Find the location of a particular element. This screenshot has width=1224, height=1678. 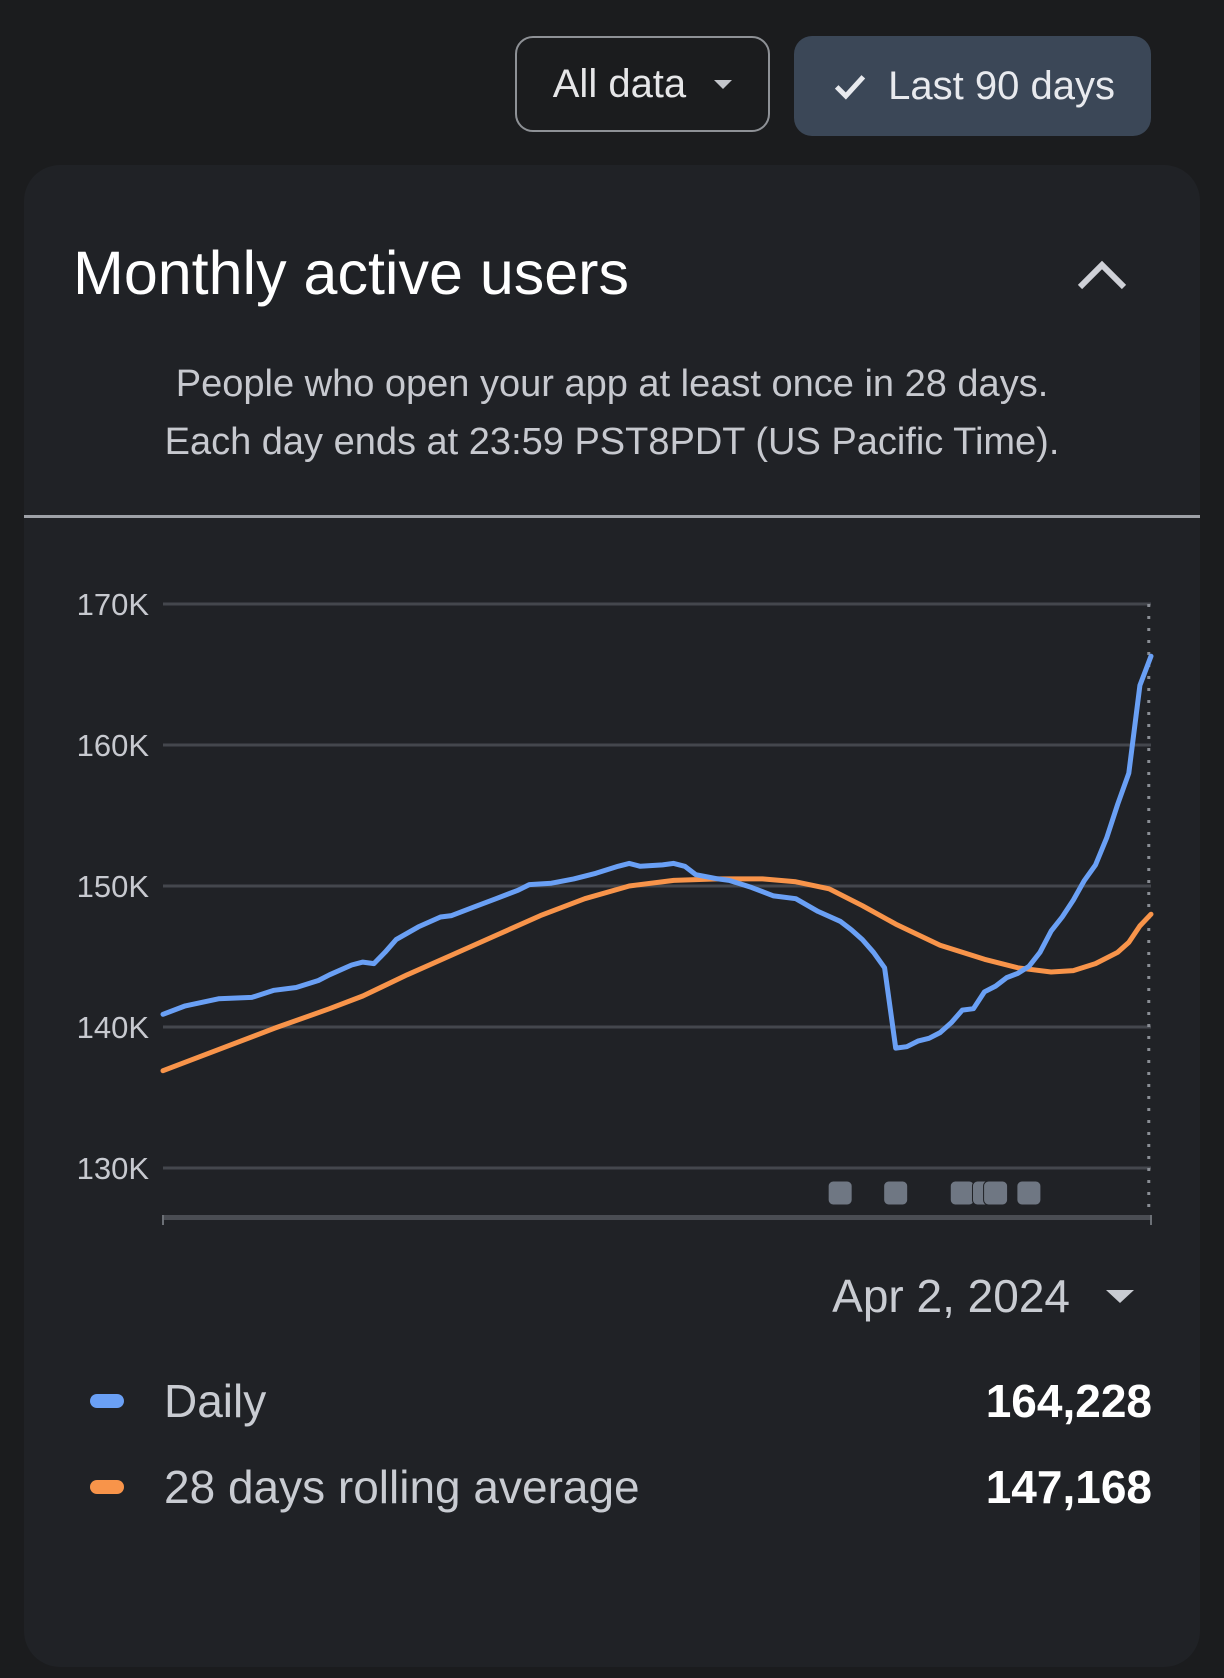

selected-date: Apr 2, 2024 is located at coordinates (951, 1296).